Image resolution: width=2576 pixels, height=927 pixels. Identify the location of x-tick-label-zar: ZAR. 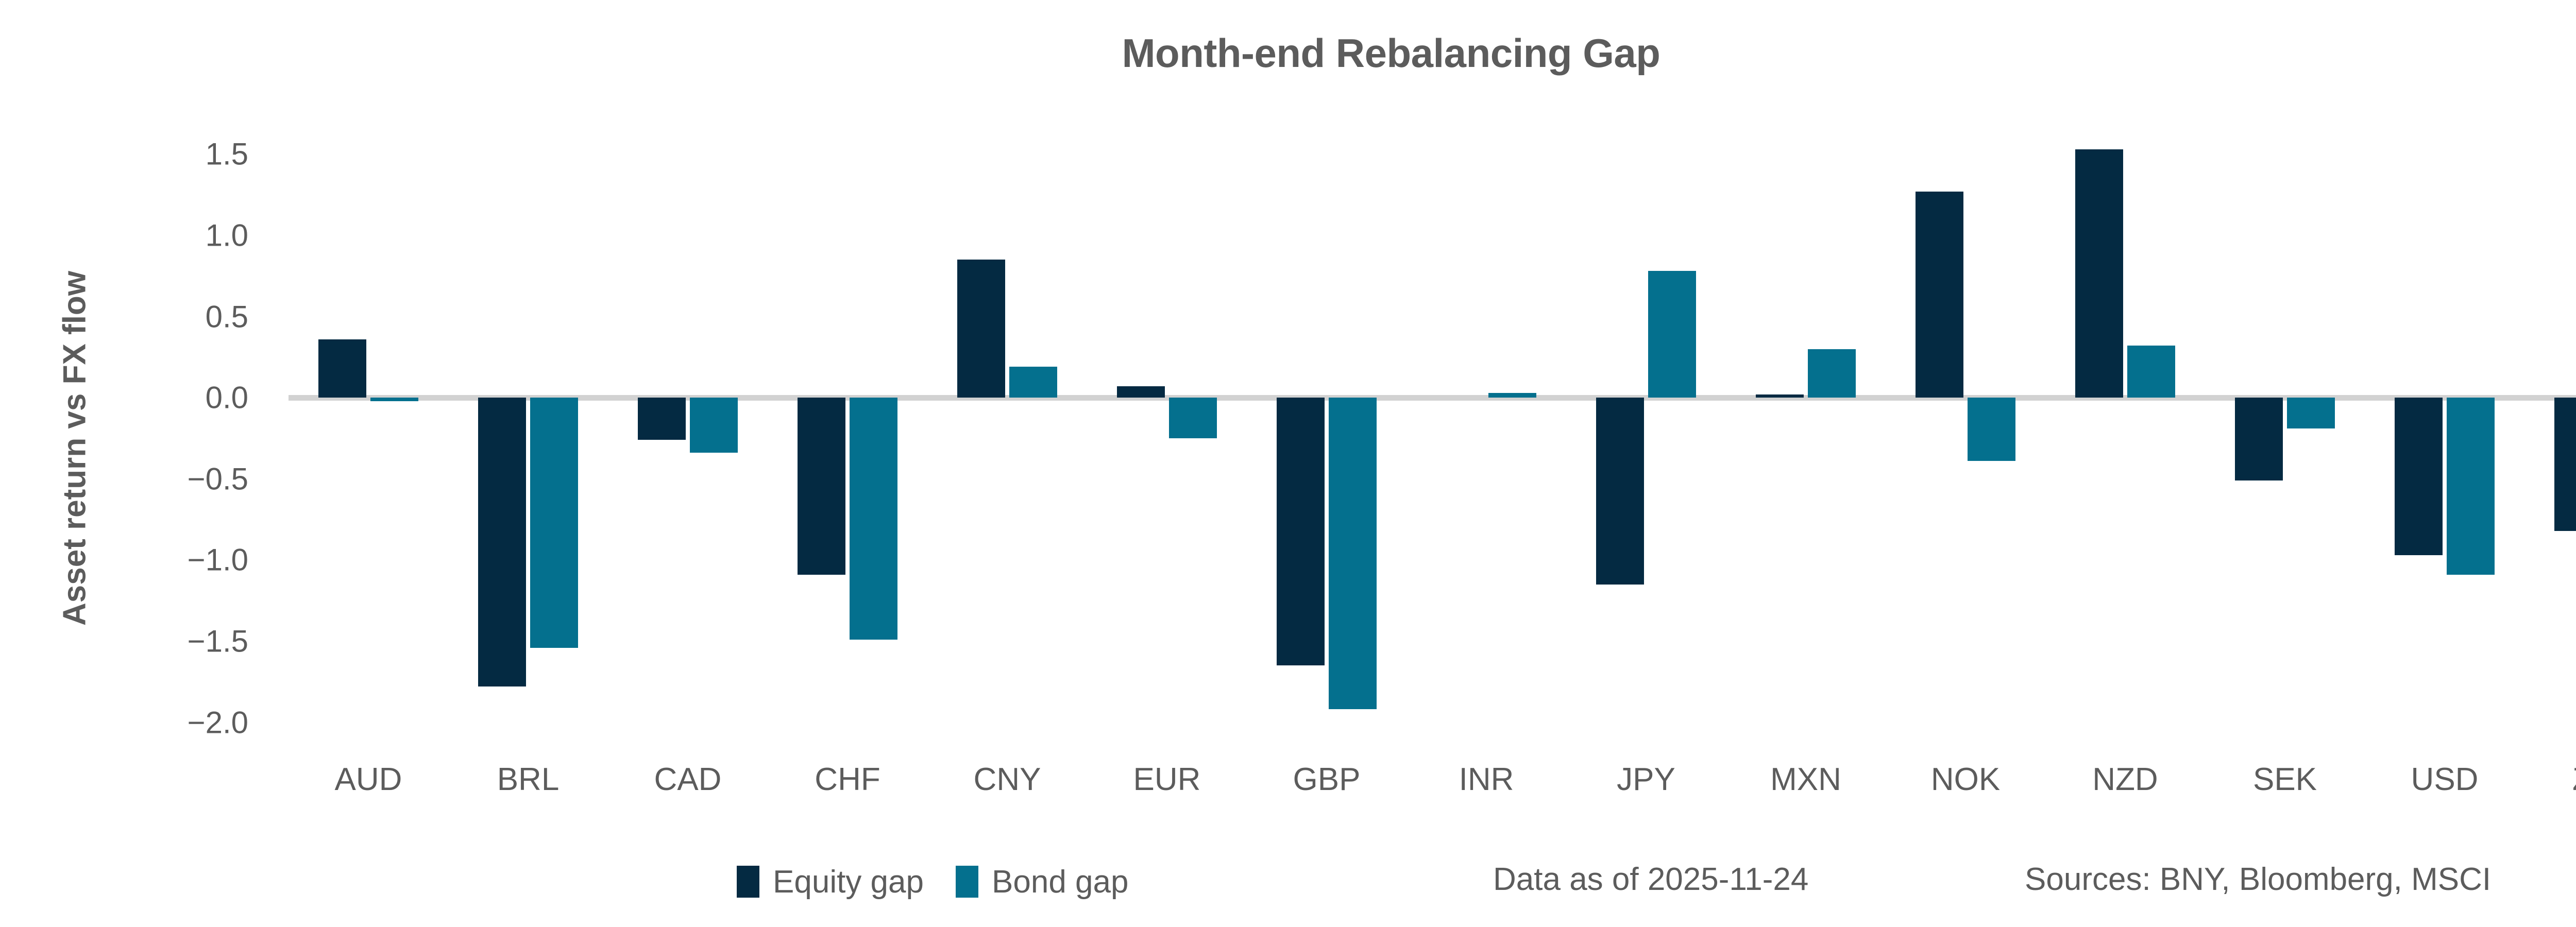
(2574, 779).